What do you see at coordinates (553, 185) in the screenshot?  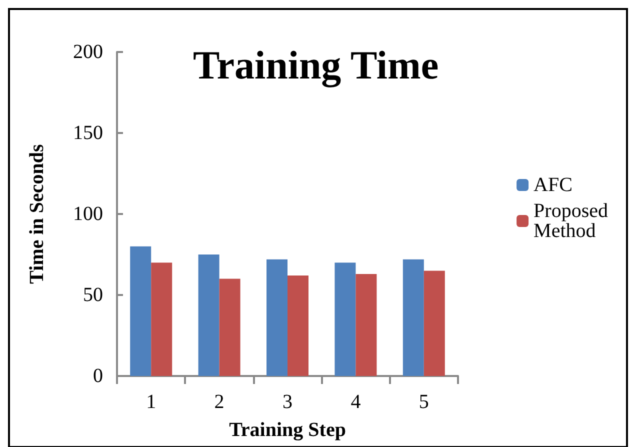 I see `legend-label: AFC` at bounding box center [553, 185].